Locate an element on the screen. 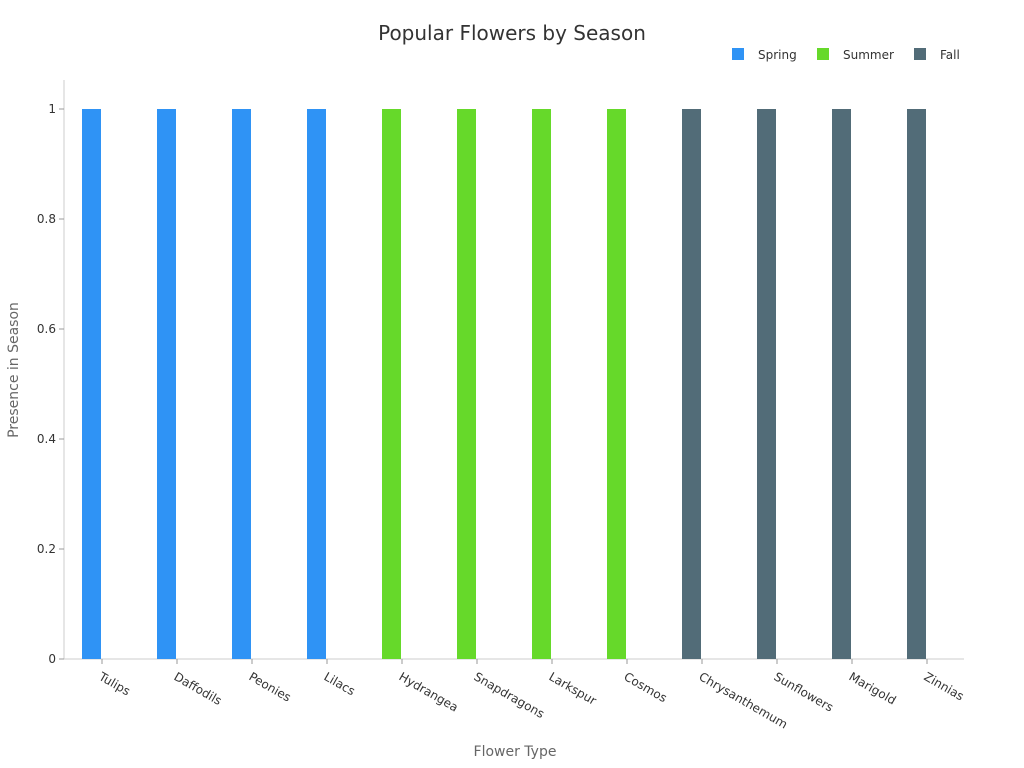 This screenshot has height=768, width=1024. legend-label-spring: Spring is located at coordinates (777, 55).